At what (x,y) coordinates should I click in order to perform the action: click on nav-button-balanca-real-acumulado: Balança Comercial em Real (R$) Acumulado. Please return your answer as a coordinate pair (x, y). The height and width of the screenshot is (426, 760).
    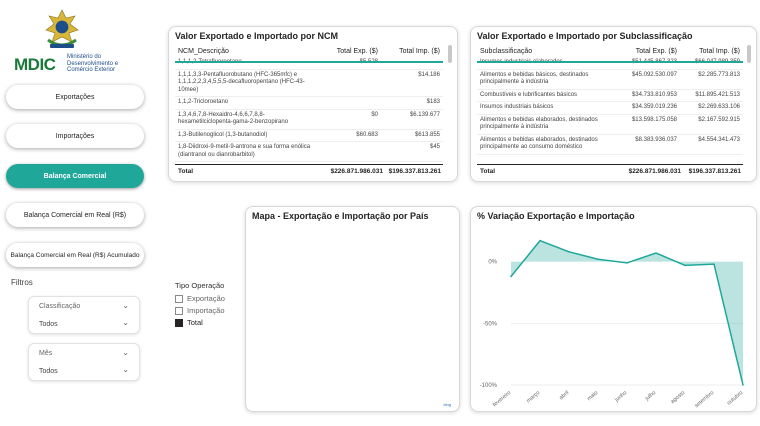
    Looking at the image, I should click on (75, 255).